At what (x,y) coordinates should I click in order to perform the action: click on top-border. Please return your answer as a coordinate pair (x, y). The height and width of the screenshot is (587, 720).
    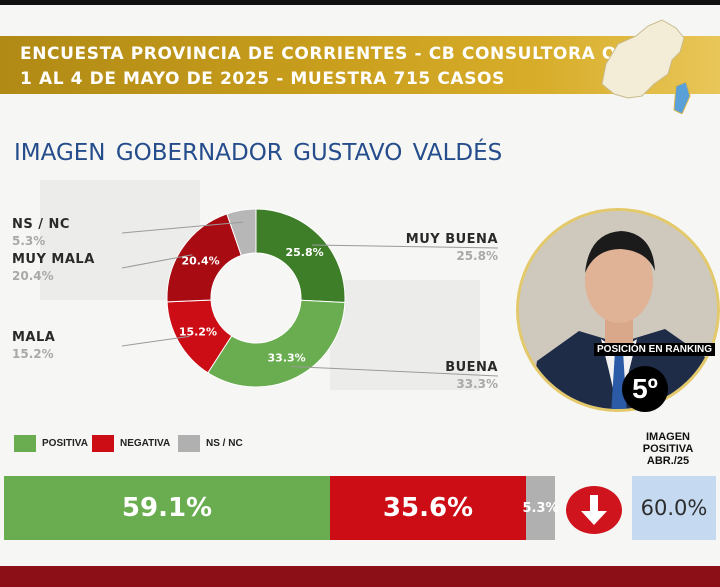
    Looking at the image, I should click on (360, 2).